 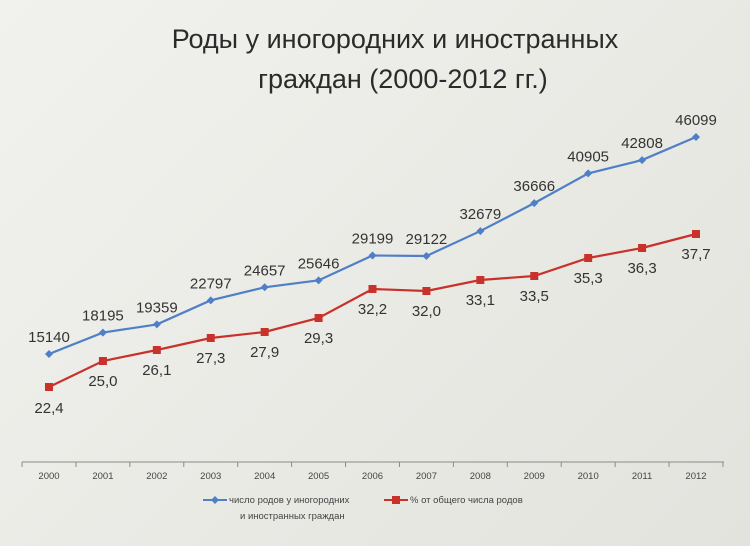 I want to click on births-point-2005, so click(x=318, y=280).